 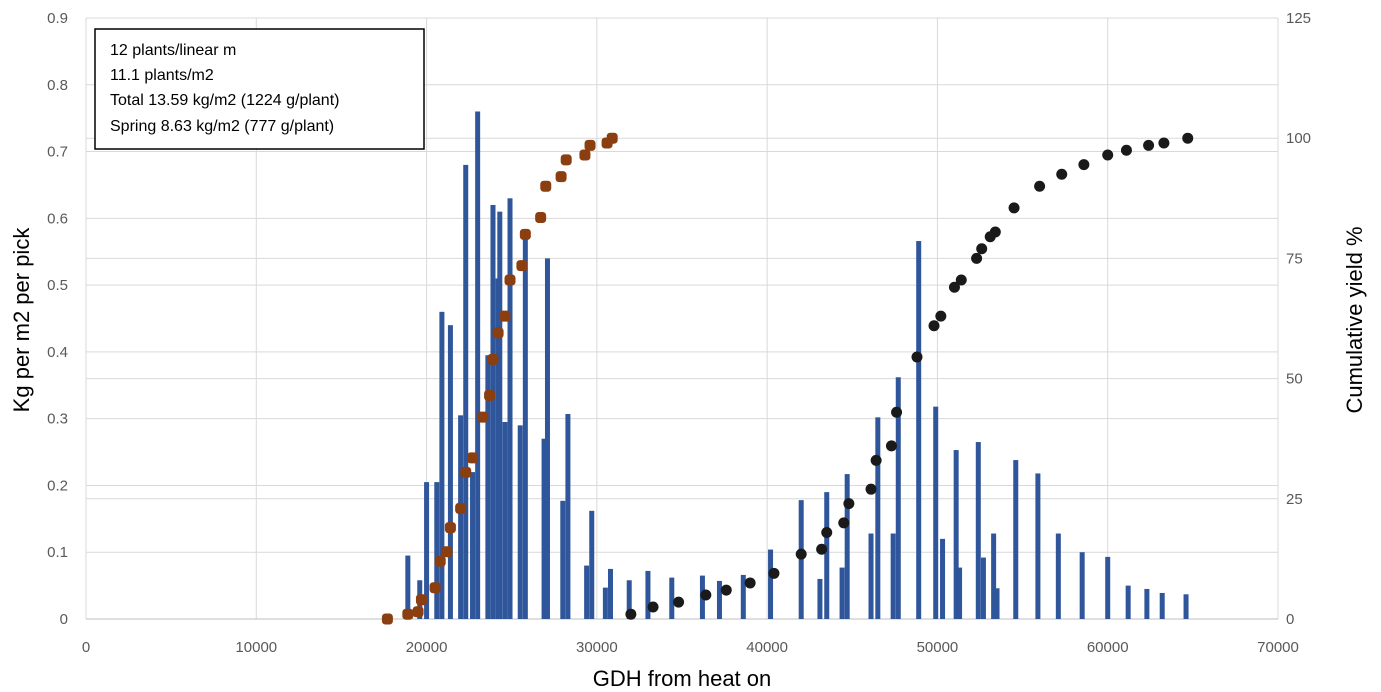 I want to click on y-tick-label: 0.9, so click(x=57, y=18).